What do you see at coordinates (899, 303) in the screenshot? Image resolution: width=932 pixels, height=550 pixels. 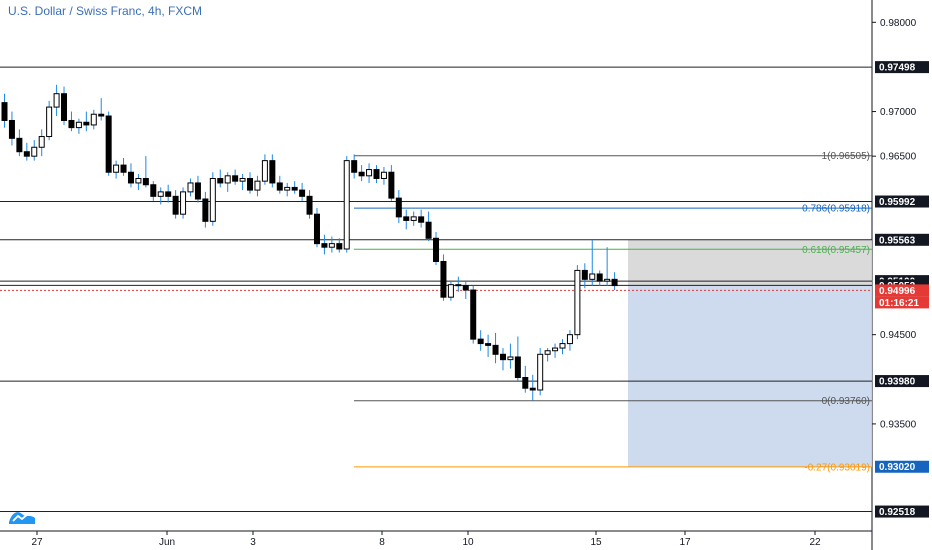 I see `price-axis-label: 01:16:21` at bounding box center [899, 303].